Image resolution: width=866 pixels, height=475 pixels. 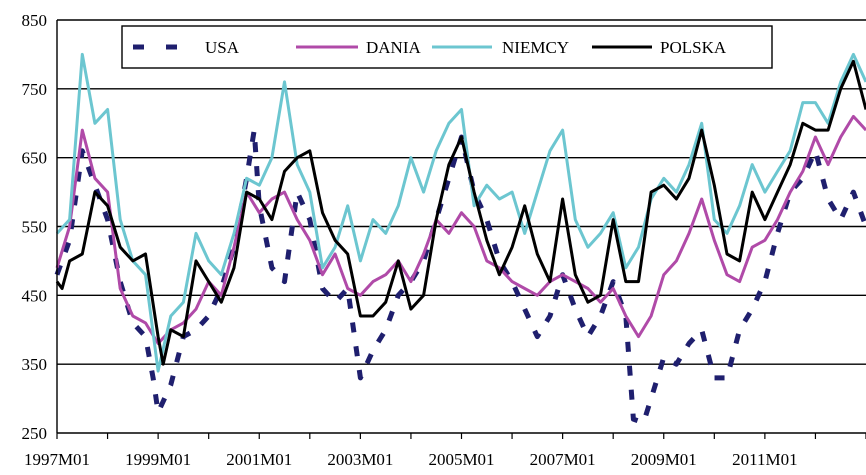 What do you see at coordinates (693, 47) in the screenshot?
I see `legend-label-polska: POLSKA` at bounding box center [693, 47].